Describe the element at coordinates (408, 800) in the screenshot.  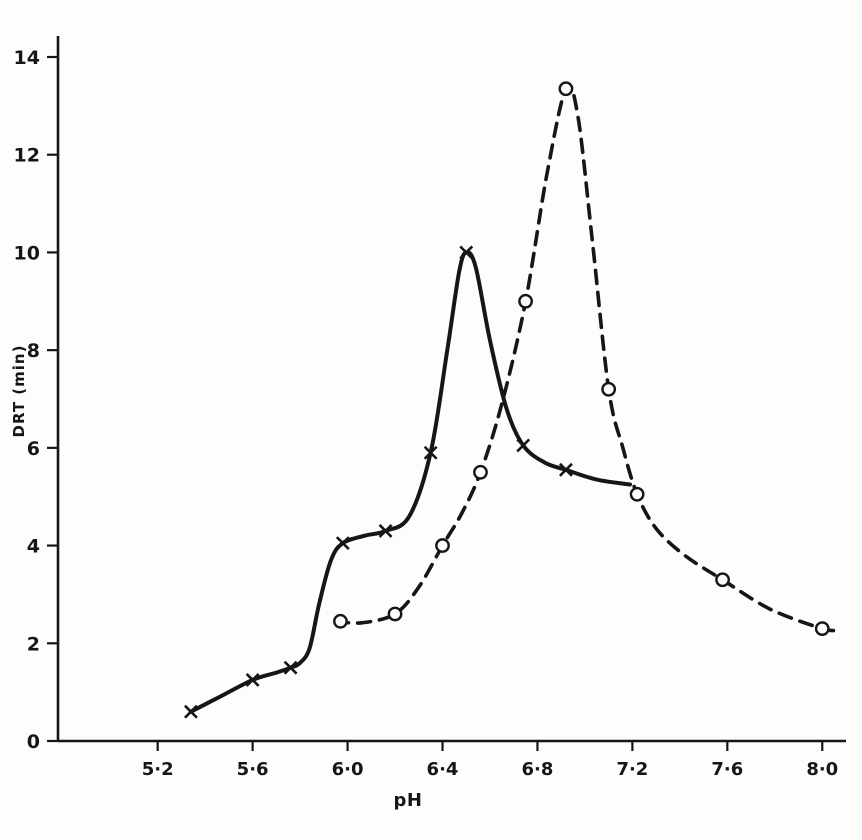
I see `x-axis-label: pH` at that location.